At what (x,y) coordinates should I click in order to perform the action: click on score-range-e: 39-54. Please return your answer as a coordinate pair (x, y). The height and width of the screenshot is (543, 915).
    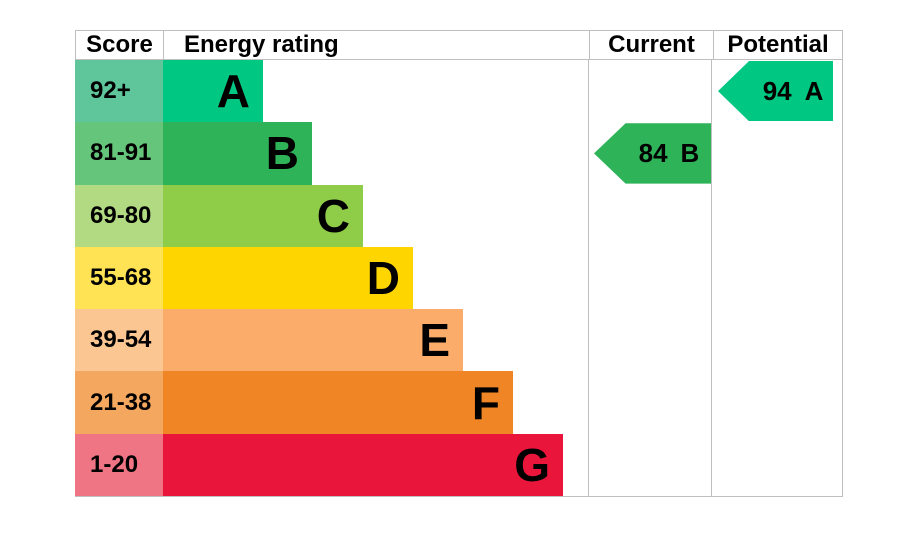
    Looking at the image, I should click on (119, 340).